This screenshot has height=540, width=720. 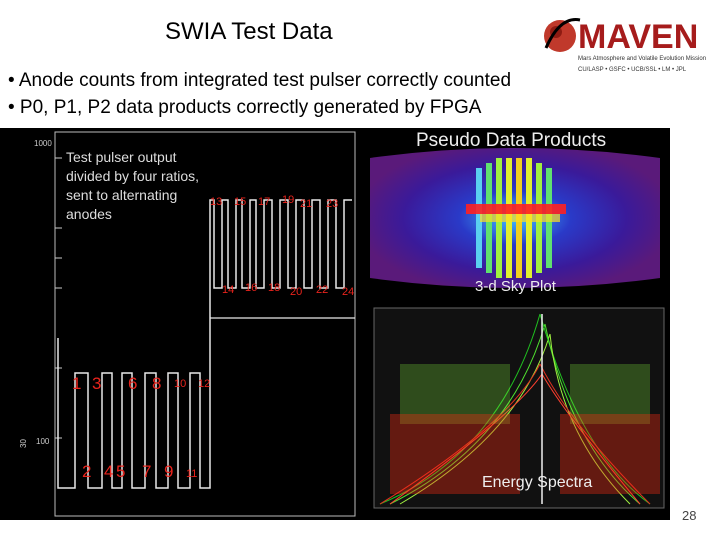 What do you see at coordinates (322, 290) in the screenshot?
I see `anode-label: 22` at bounding box center [322, 290].